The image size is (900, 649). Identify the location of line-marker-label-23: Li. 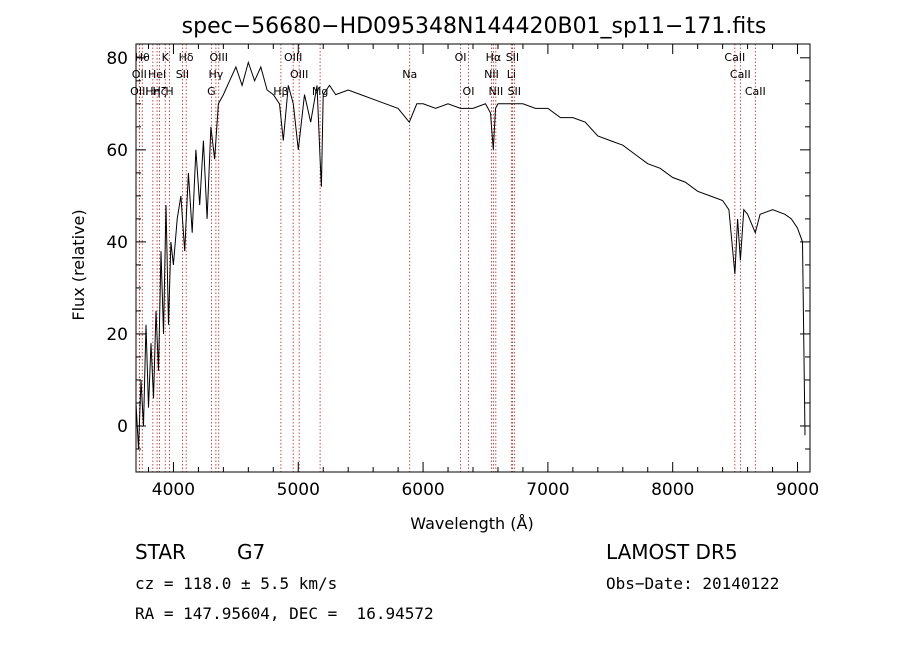
(511, 74).